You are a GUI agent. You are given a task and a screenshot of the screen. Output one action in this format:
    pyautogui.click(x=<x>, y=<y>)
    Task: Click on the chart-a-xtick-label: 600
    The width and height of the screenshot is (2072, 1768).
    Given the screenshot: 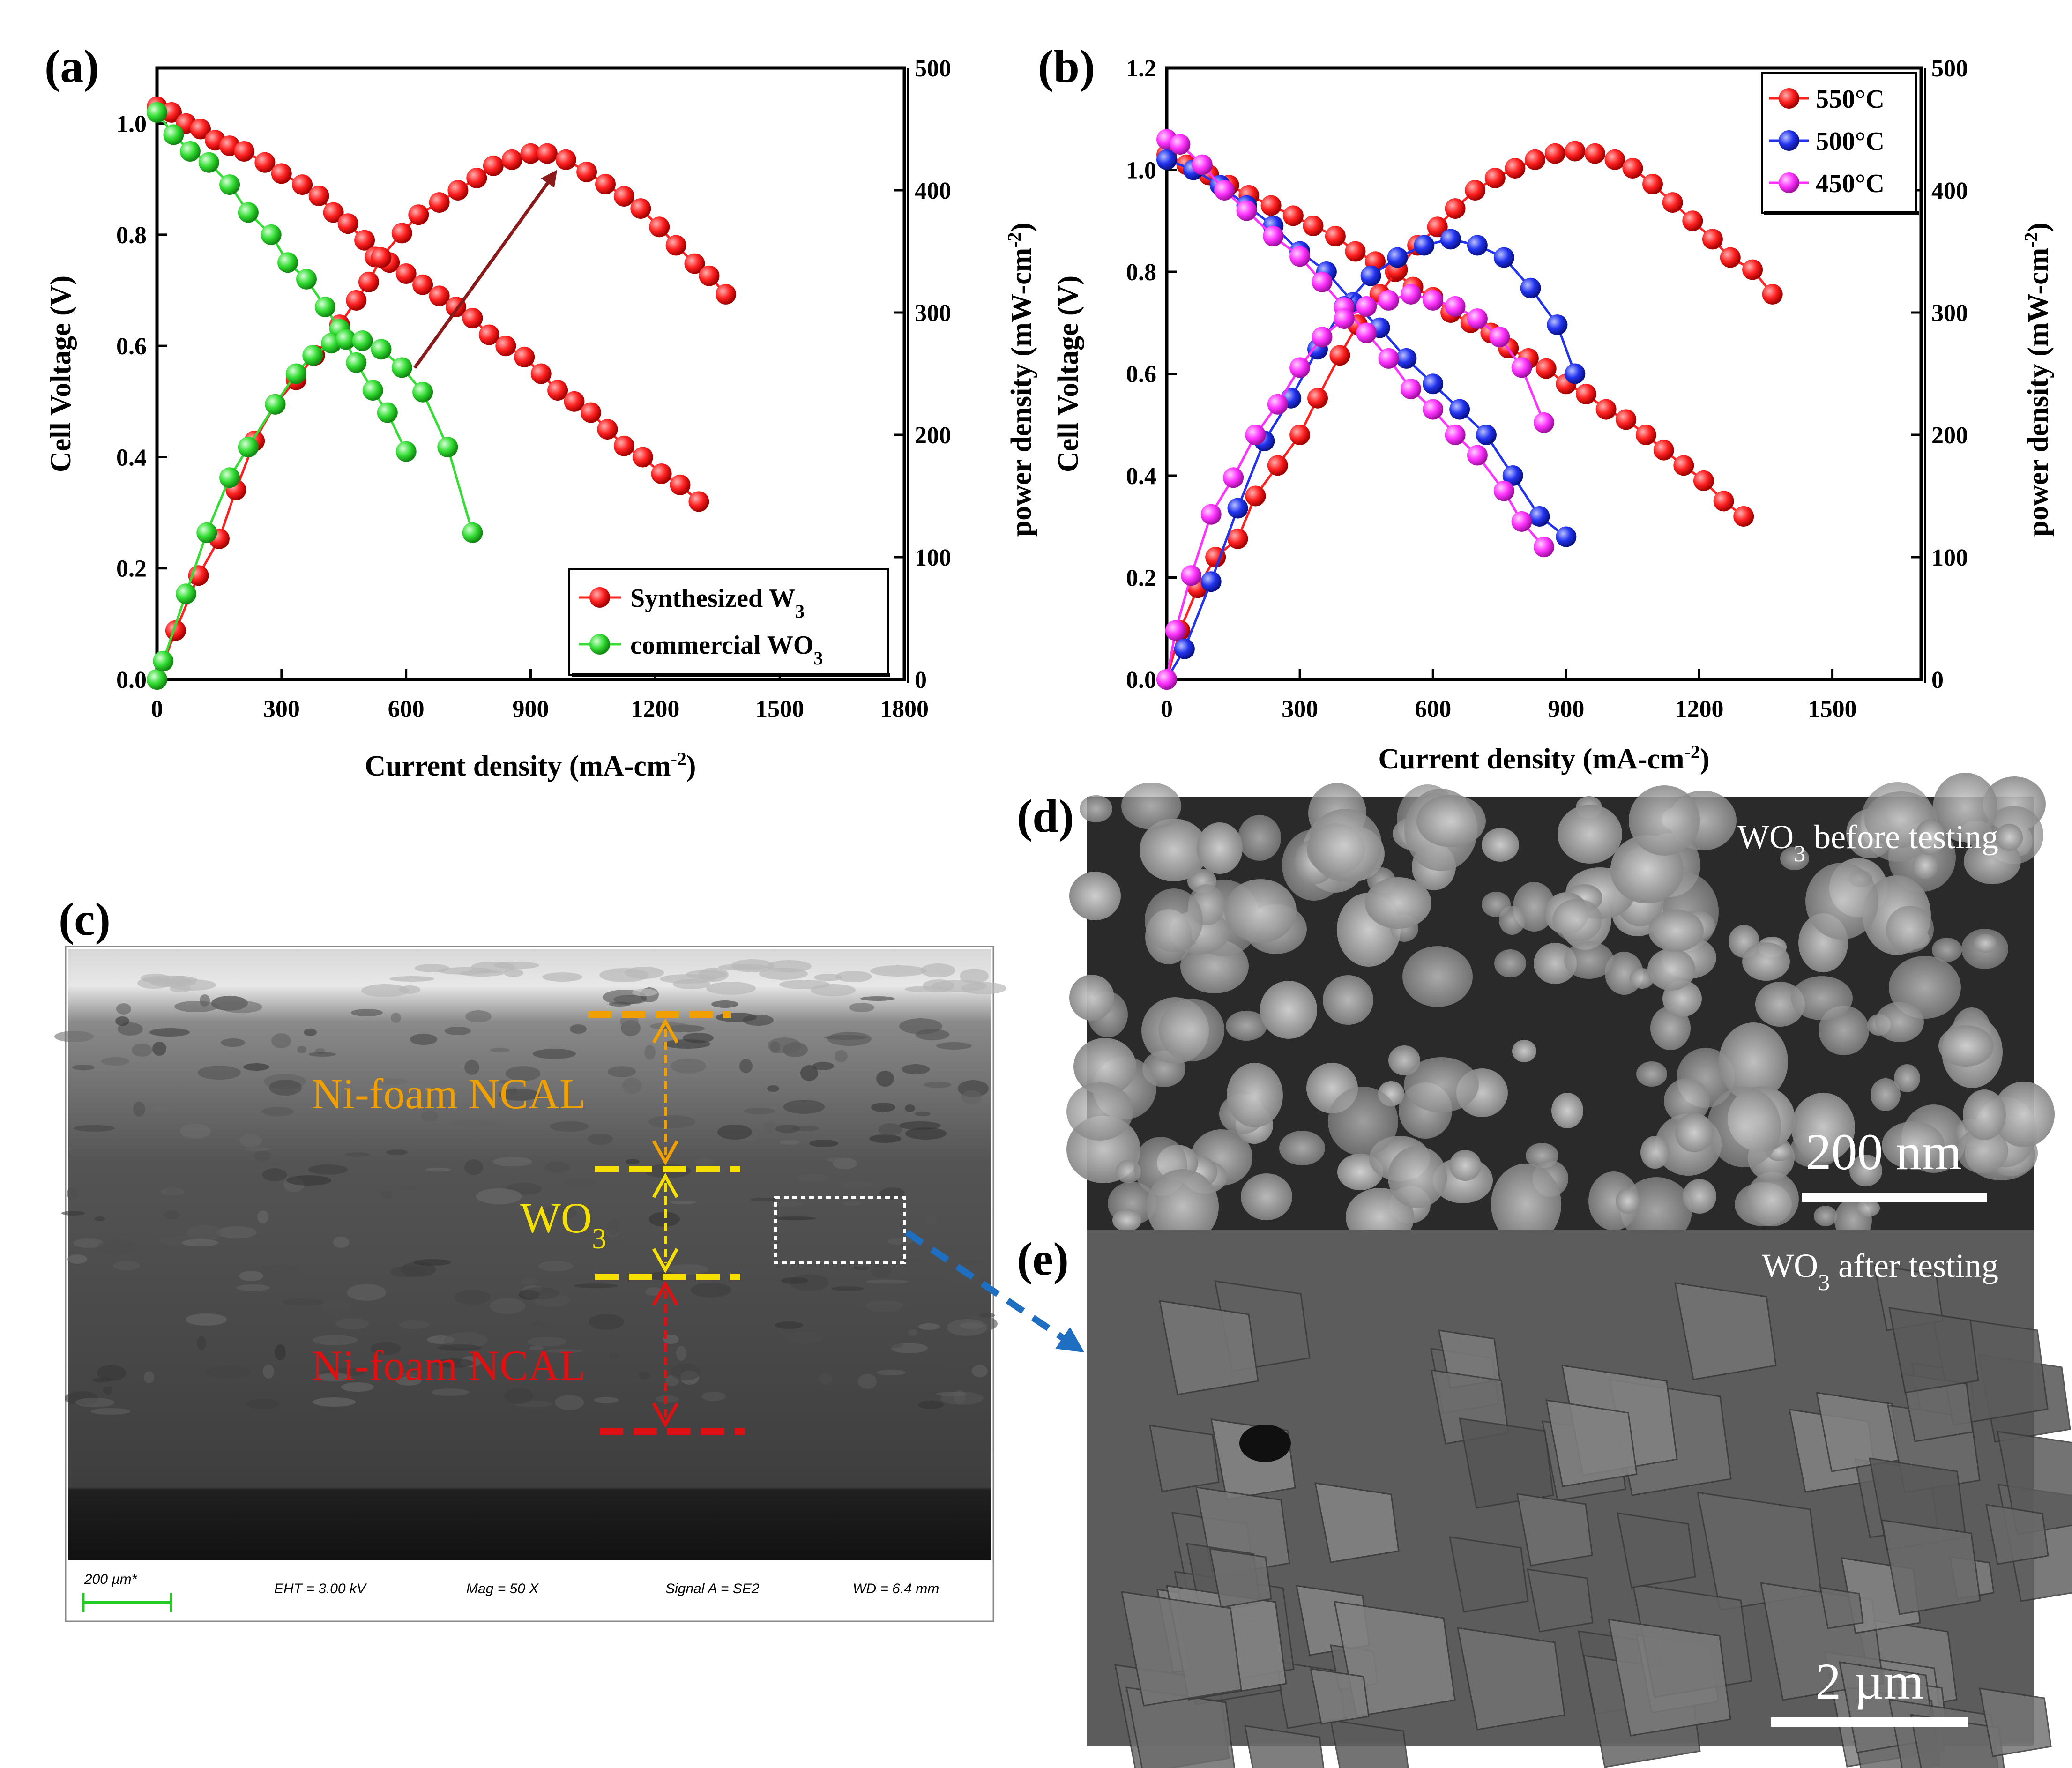 What is the action you would take?
    pyautogui.click(x=406, y=709)
    